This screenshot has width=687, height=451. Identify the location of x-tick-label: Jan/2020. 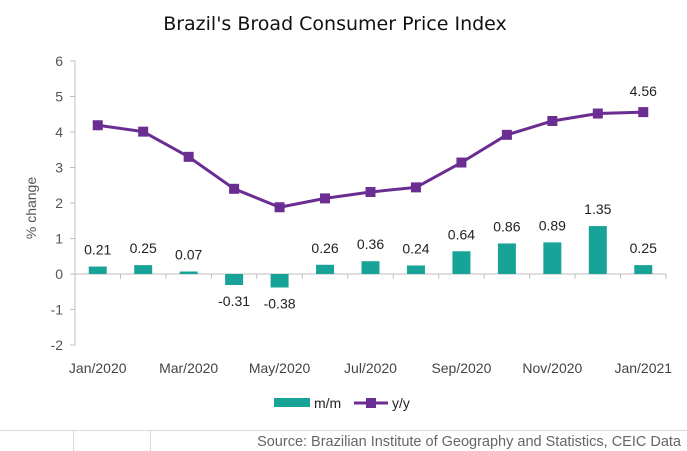
(98, 368).